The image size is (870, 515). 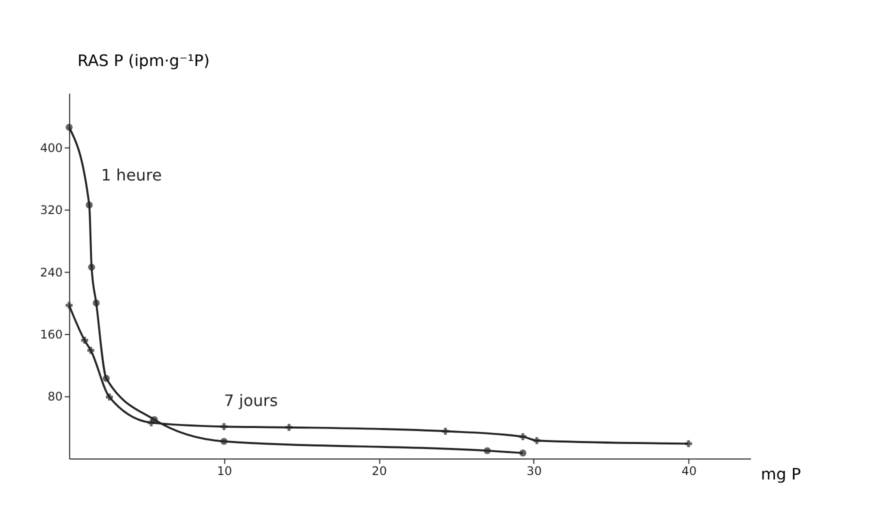 I want to click on x-tick-label: 20, so click(x=379, y=471).